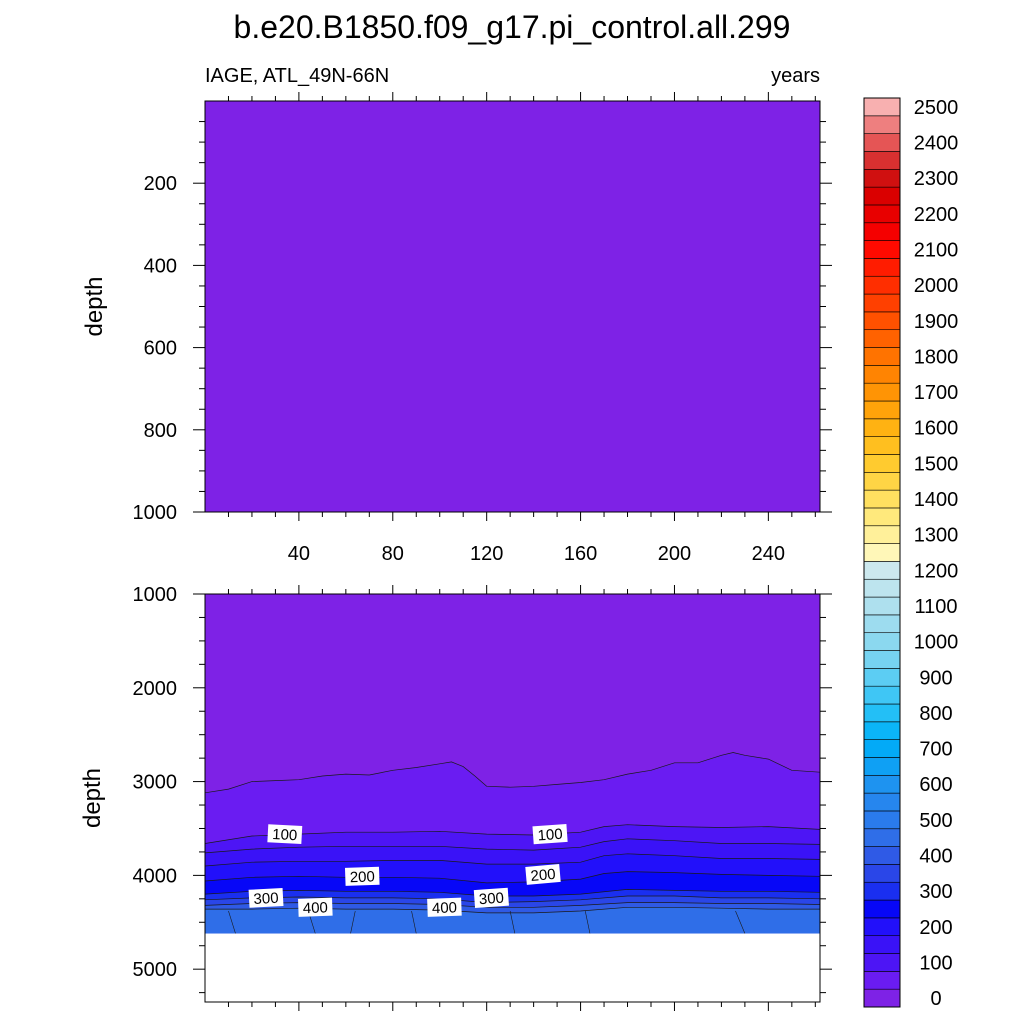 This screenshot has width=1024, height=1024. I want to click on upper-ylabel: depth, so click(94, 306).